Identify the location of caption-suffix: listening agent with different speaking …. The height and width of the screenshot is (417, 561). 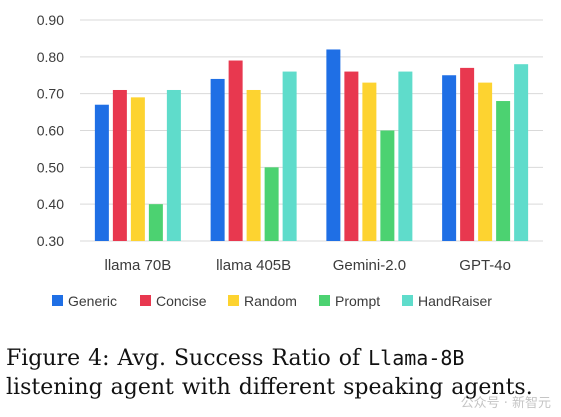
(269, 387).